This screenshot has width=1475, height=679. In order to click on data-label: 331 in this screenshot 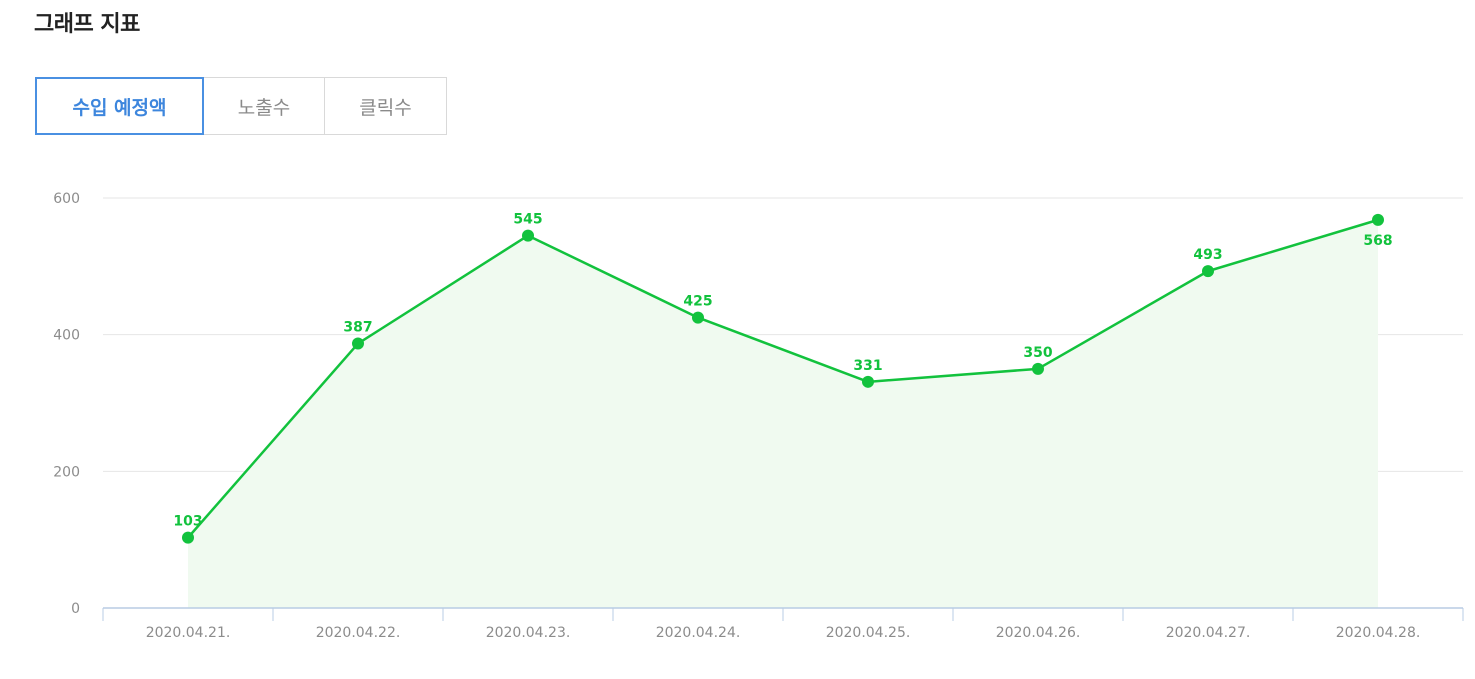, I will do `click(867, 366)`.